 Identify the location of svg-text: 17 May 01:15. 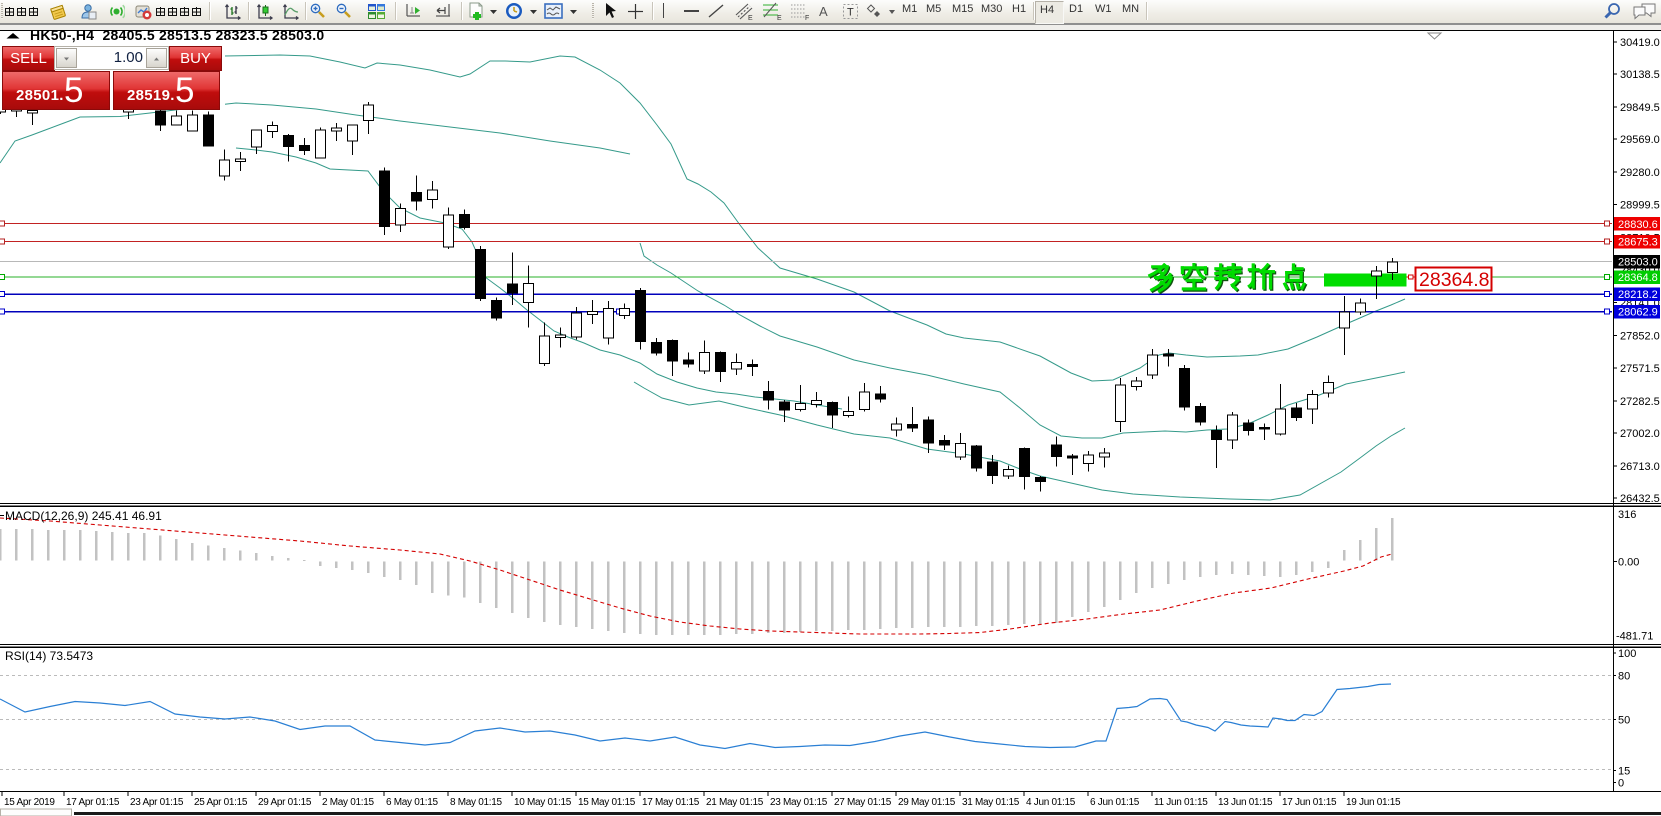
(671, 802).